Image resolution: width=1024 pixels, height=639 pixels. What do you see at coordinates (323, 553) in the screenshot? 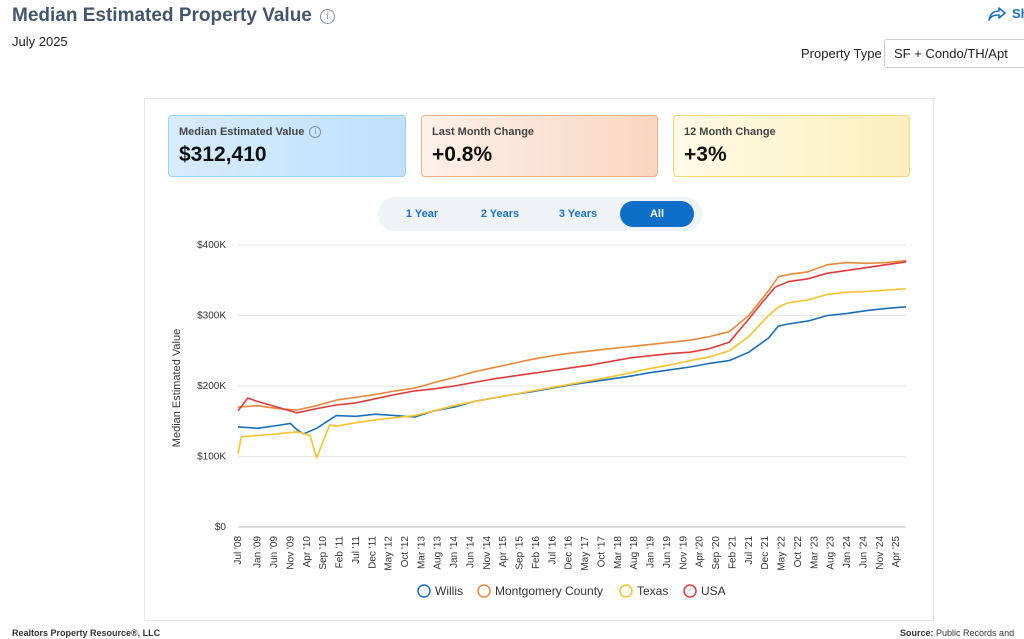
I see `x-tick-label: Sep '10` at bounding box center [323, 553].